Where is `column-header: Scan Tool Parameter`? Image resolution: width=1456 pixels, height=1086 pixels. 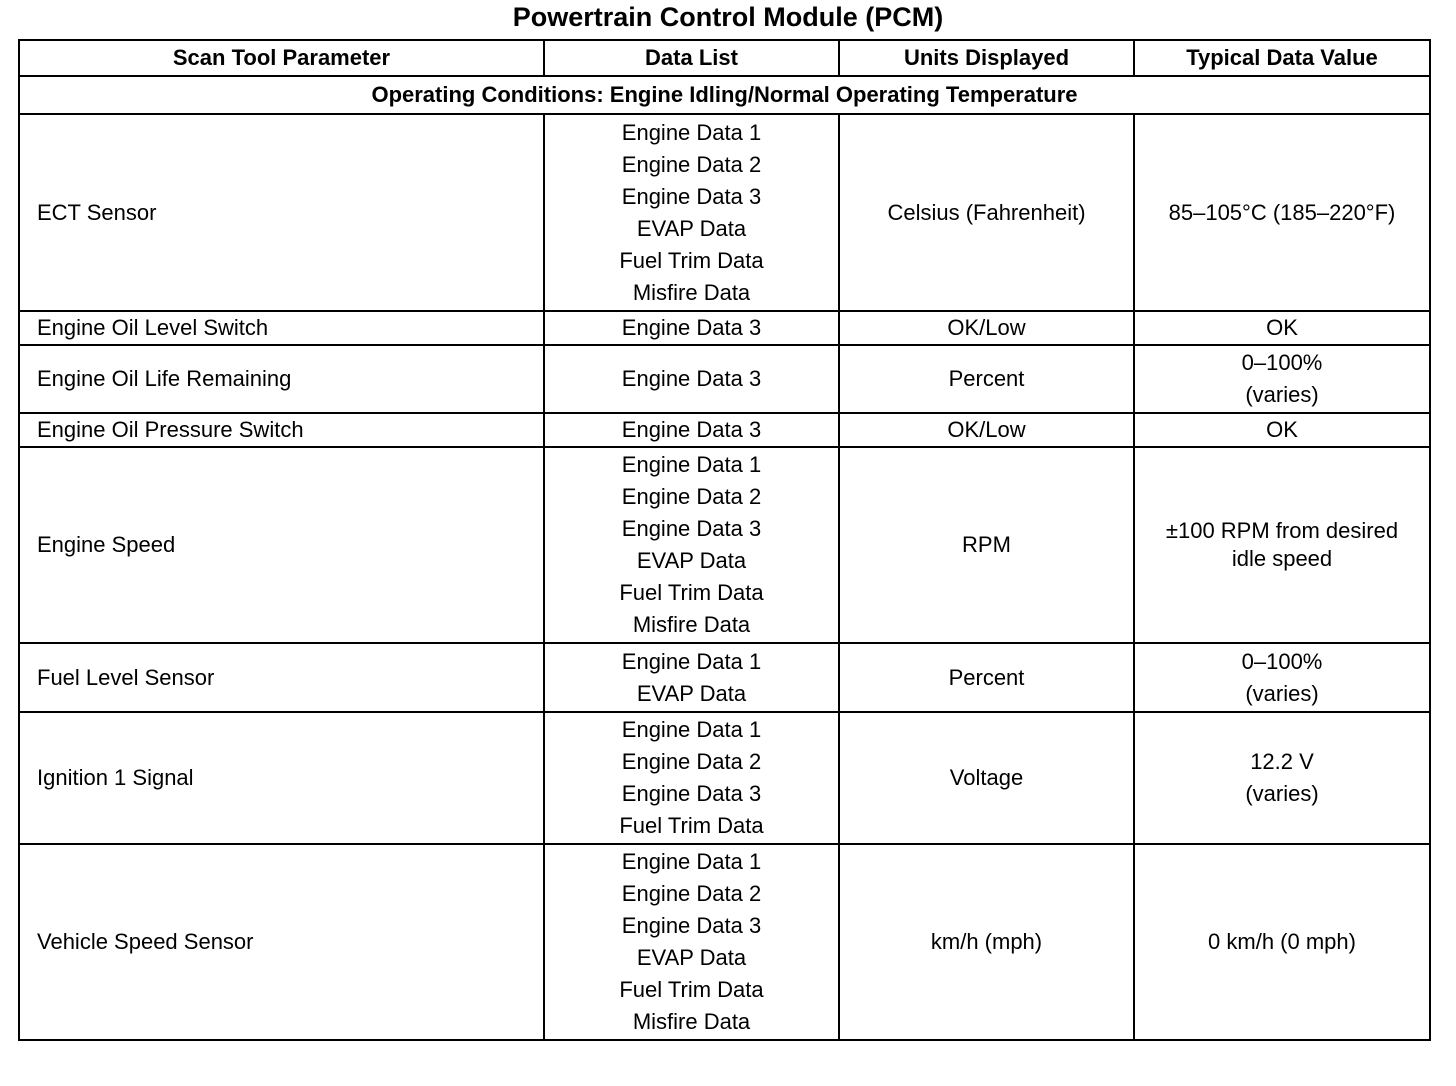
column-header: Scan Tool Parameter is located at coordinates (281, 58).